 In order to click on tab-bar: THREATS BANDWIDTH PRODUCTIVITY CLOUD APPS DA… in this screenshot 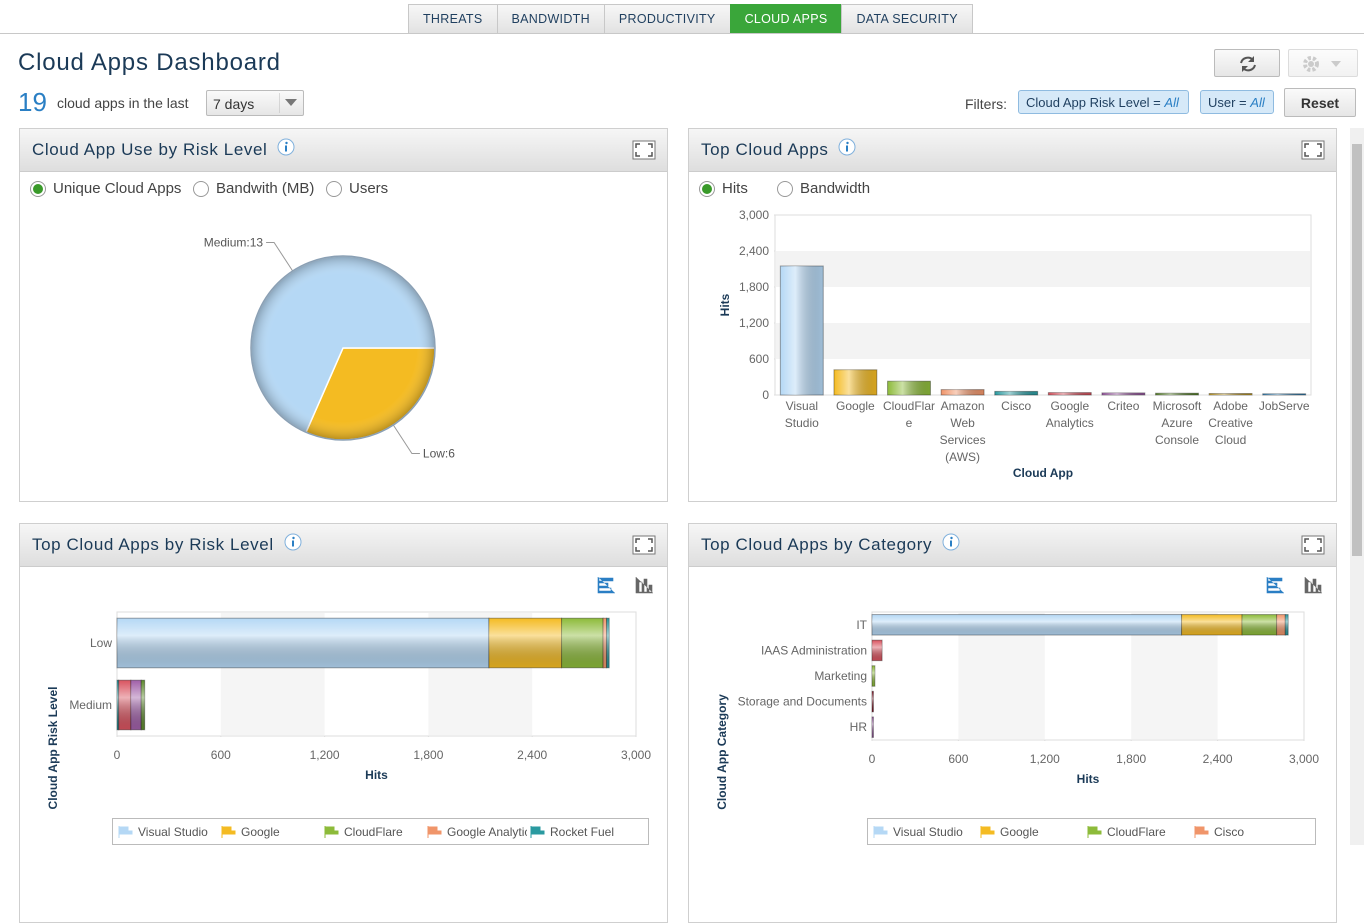, I will do `click(690, 18)`.